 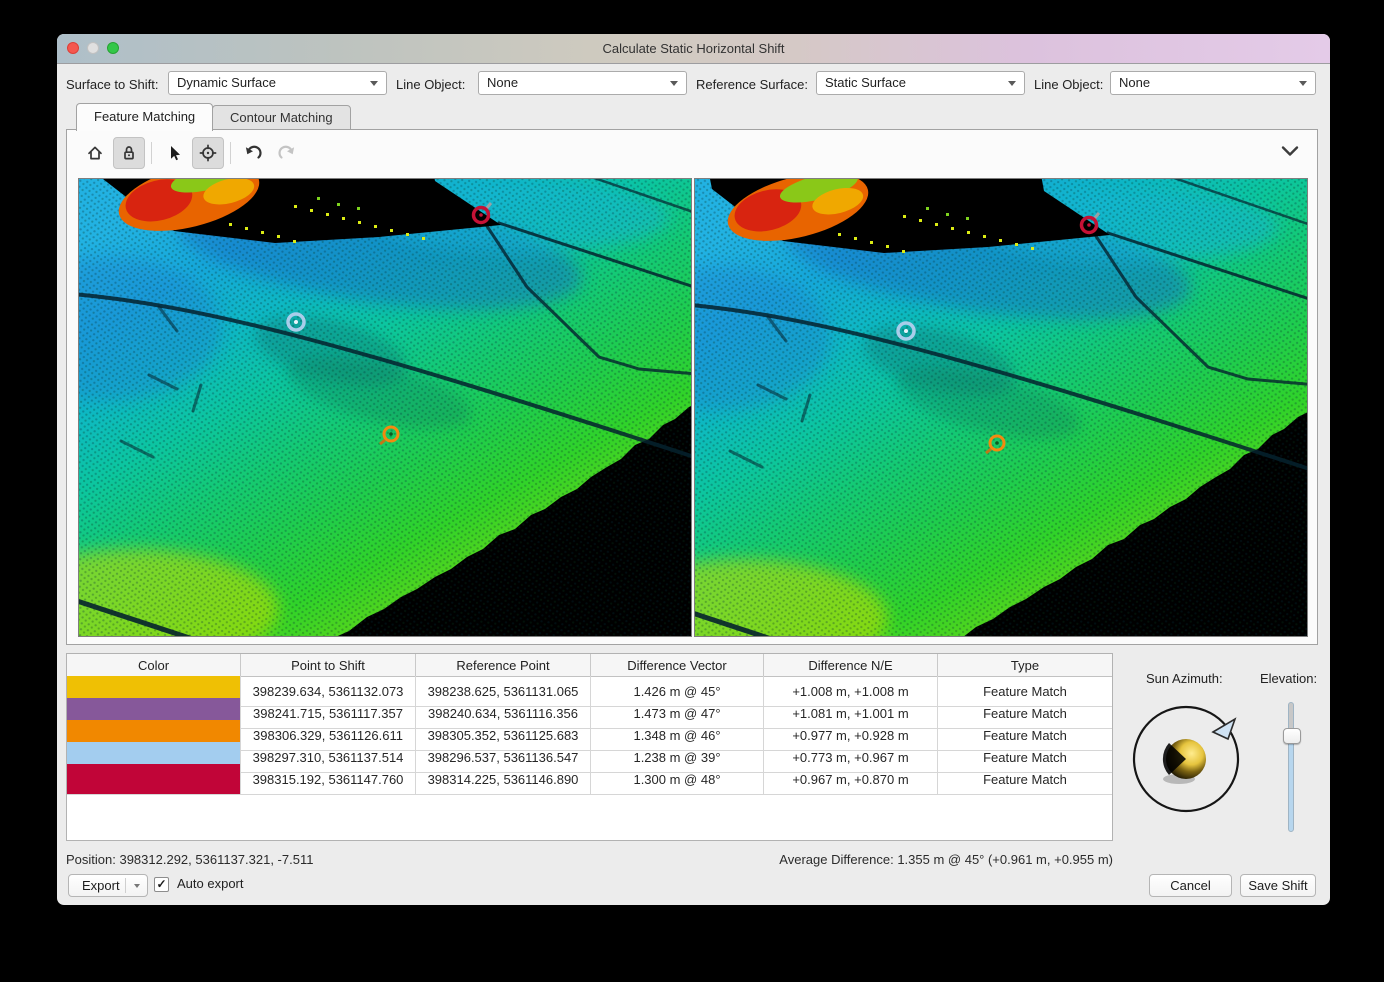 What do you see at coordinates (328, 665) in the screenshot?
I see `col-header-point-to-shift: Point to Shift` at bounding box center [328, 665].